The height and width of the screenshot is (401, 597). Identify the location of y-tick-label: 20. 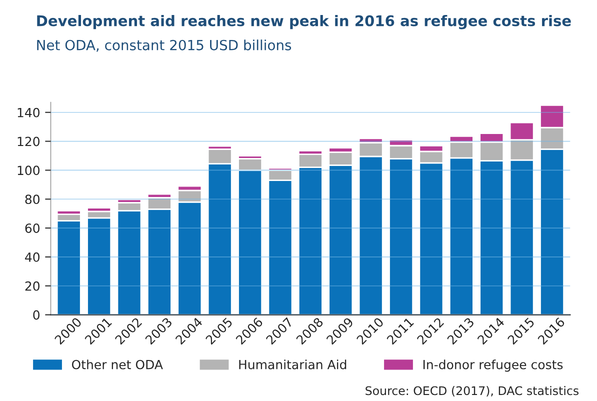
(32, 286).